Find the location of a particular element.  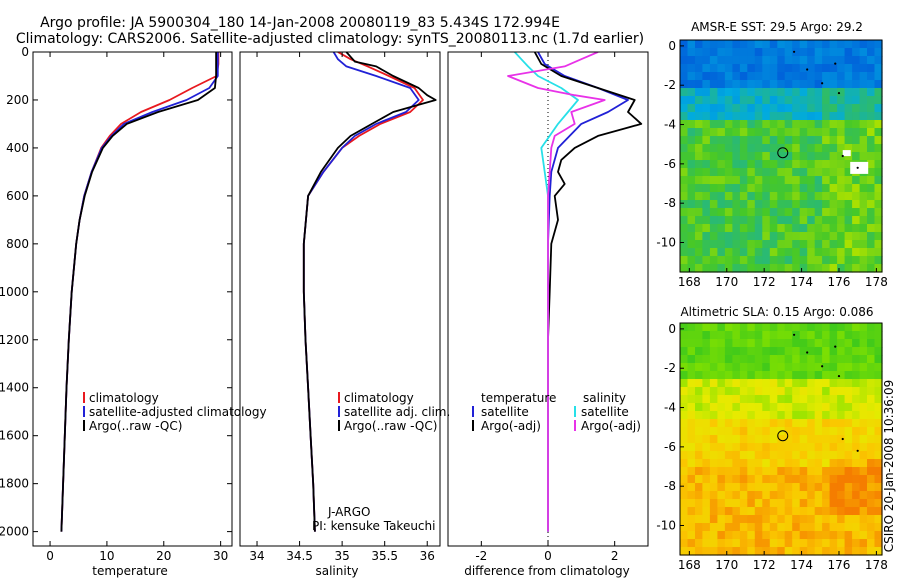

x-tick-label: 172 is located at coordinates (764, 282).